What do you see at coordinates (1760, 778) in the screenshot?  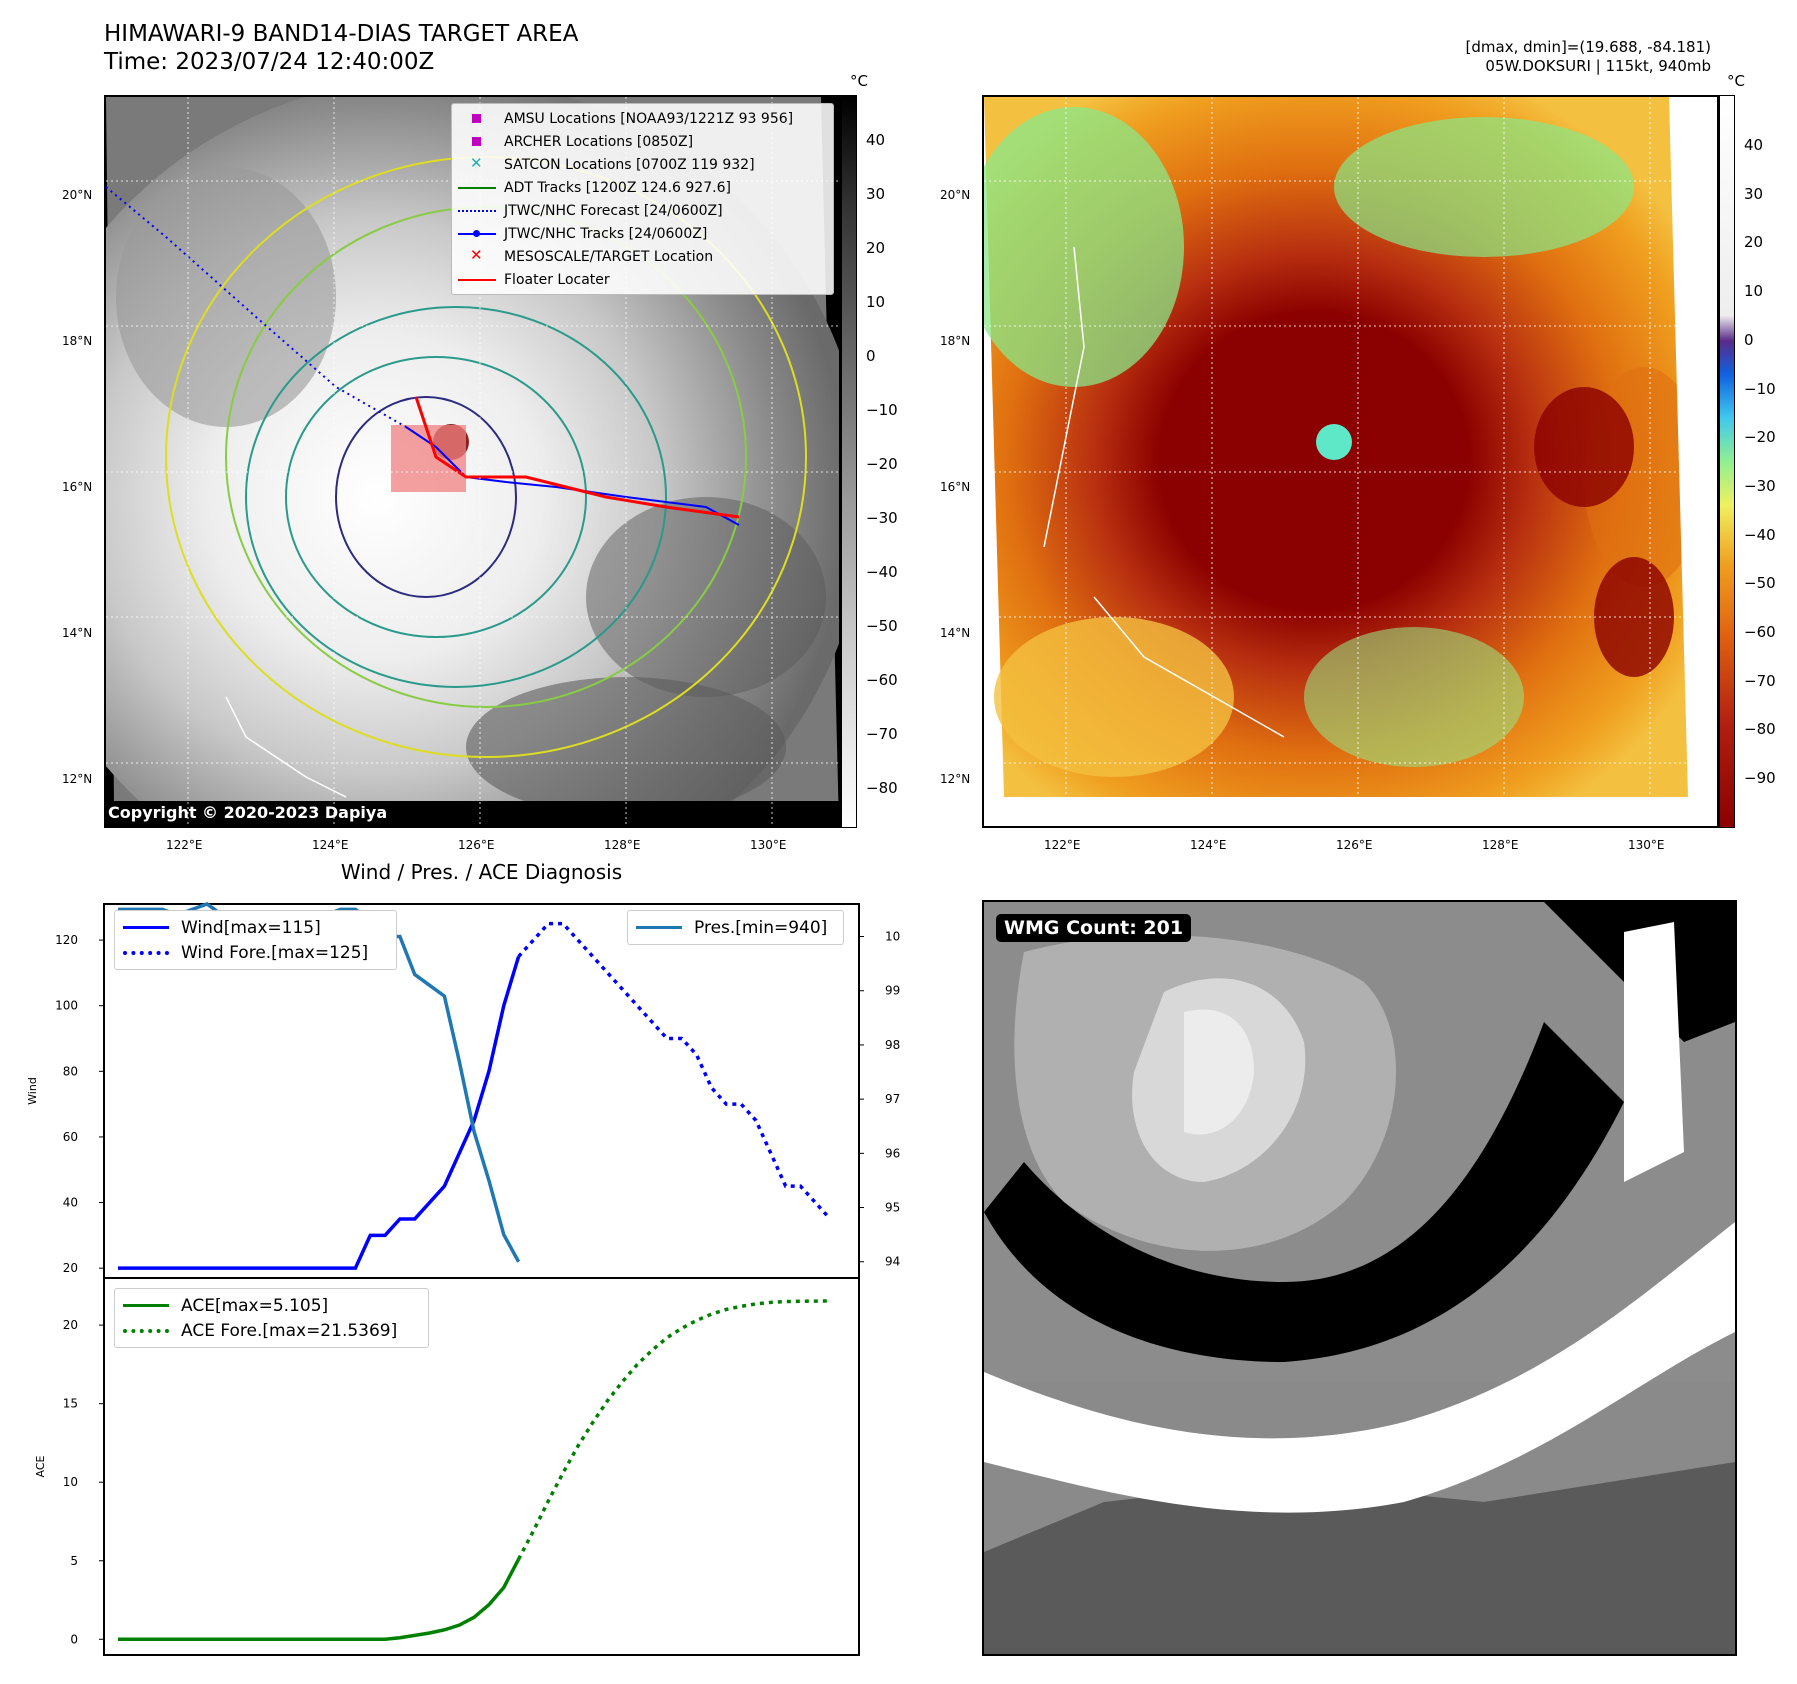 I see `colorbar-tick: −90` at bounding box center [1760, 778].